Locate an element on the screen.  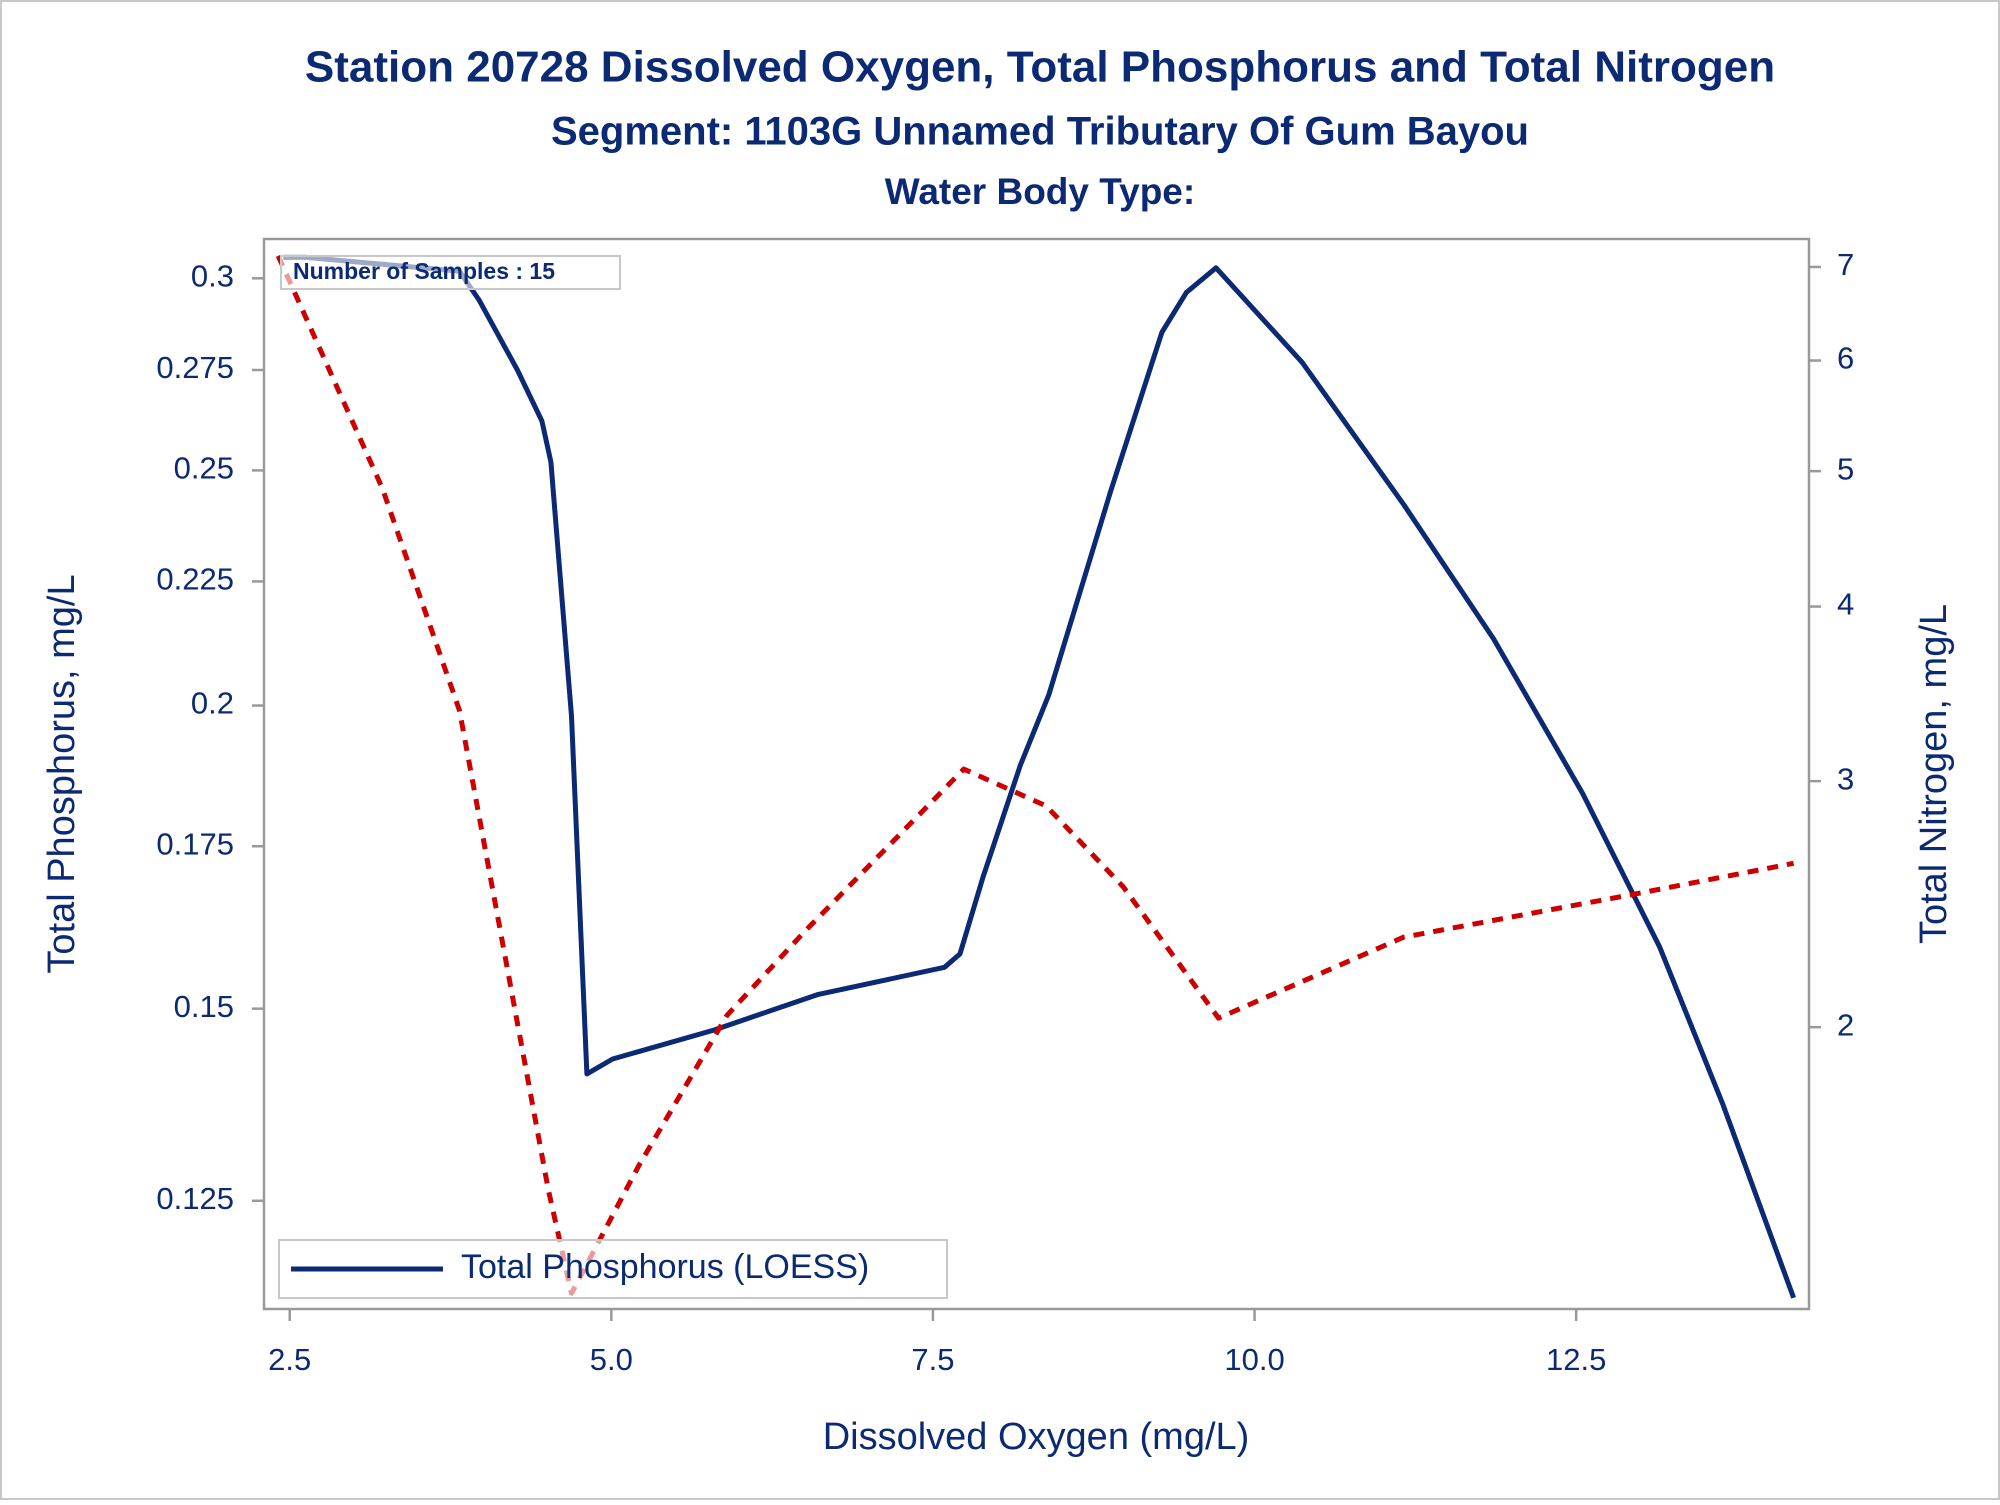
y2-tick-label: 7 is located at coordinates (1845, 264).